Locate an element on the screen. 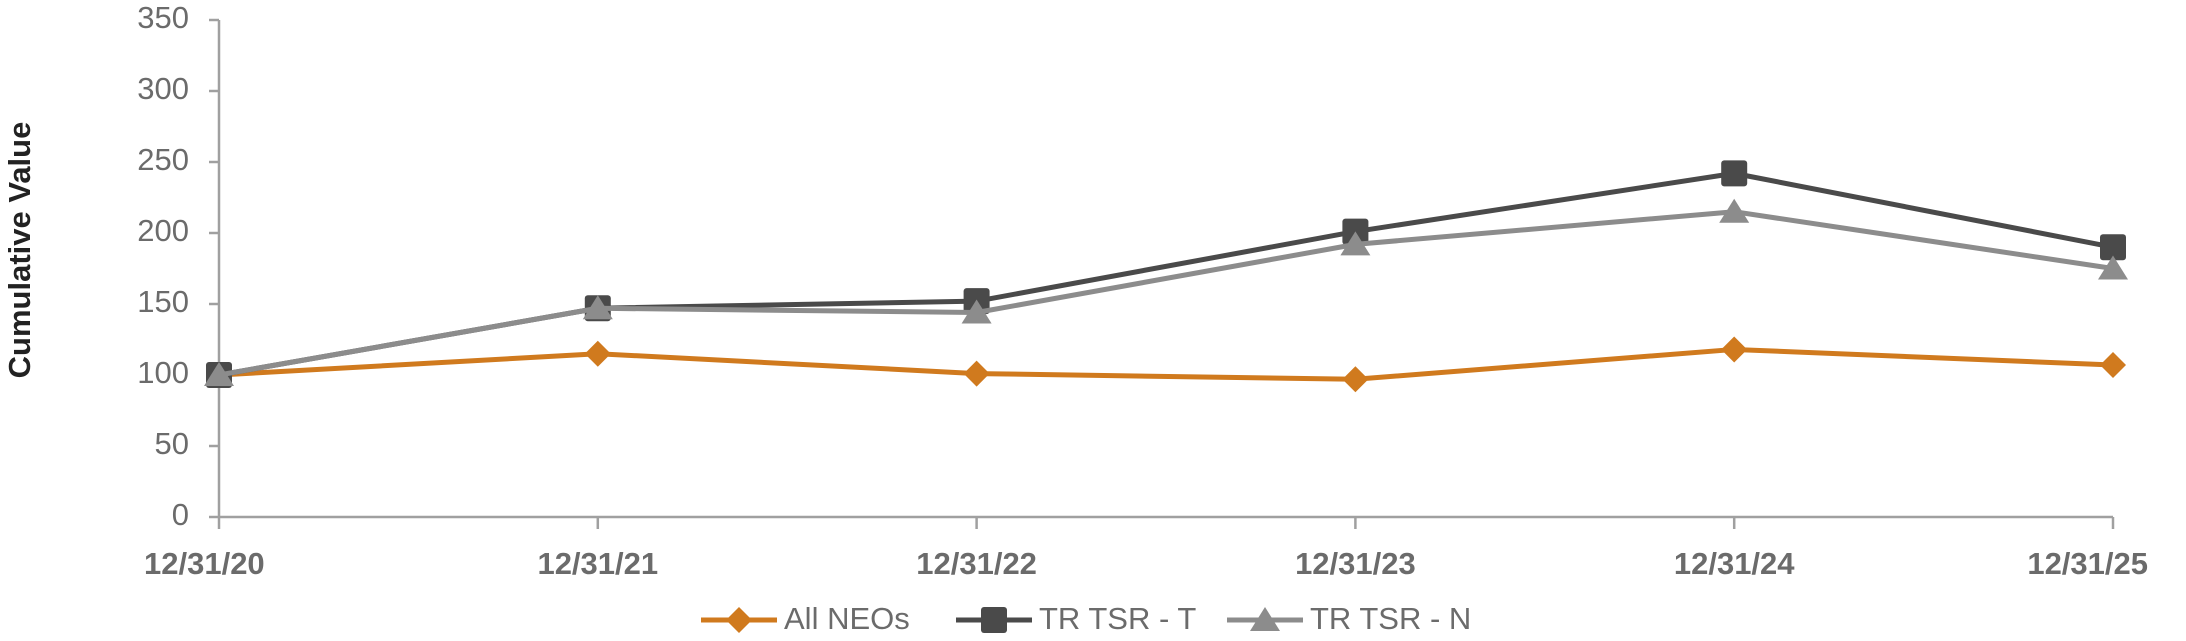 The image size is (2186, 641). x-tick-label: 12/31/20 is located at coordinates (204, 563).